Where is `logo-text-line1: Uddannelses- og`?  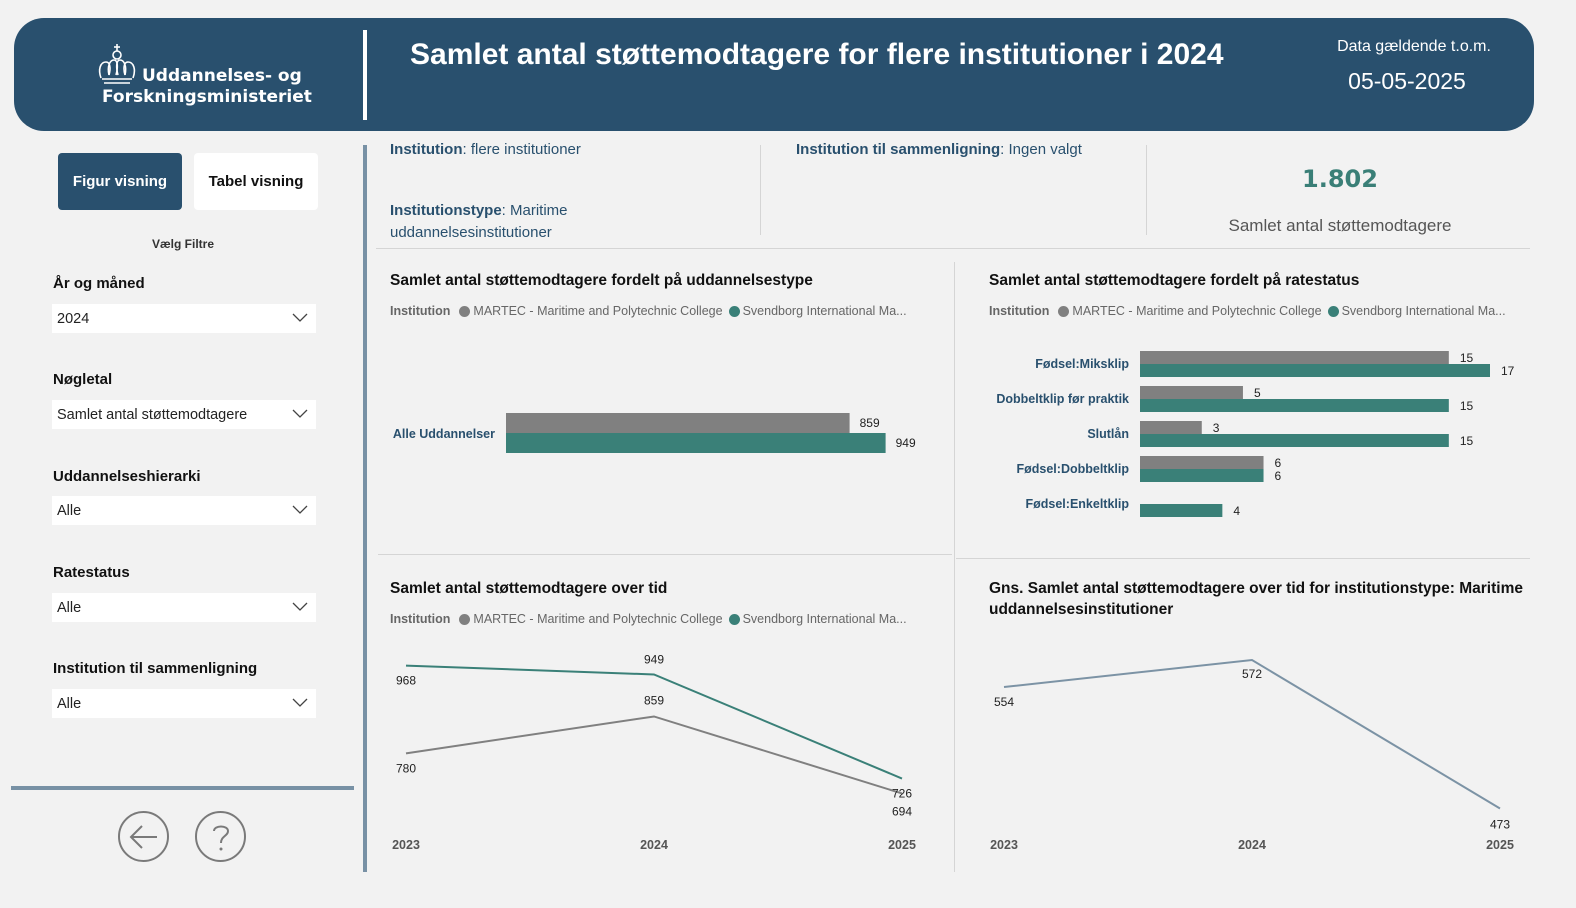
logo-text-line1: Uddannelses- og is located at coordinates (222, 76).